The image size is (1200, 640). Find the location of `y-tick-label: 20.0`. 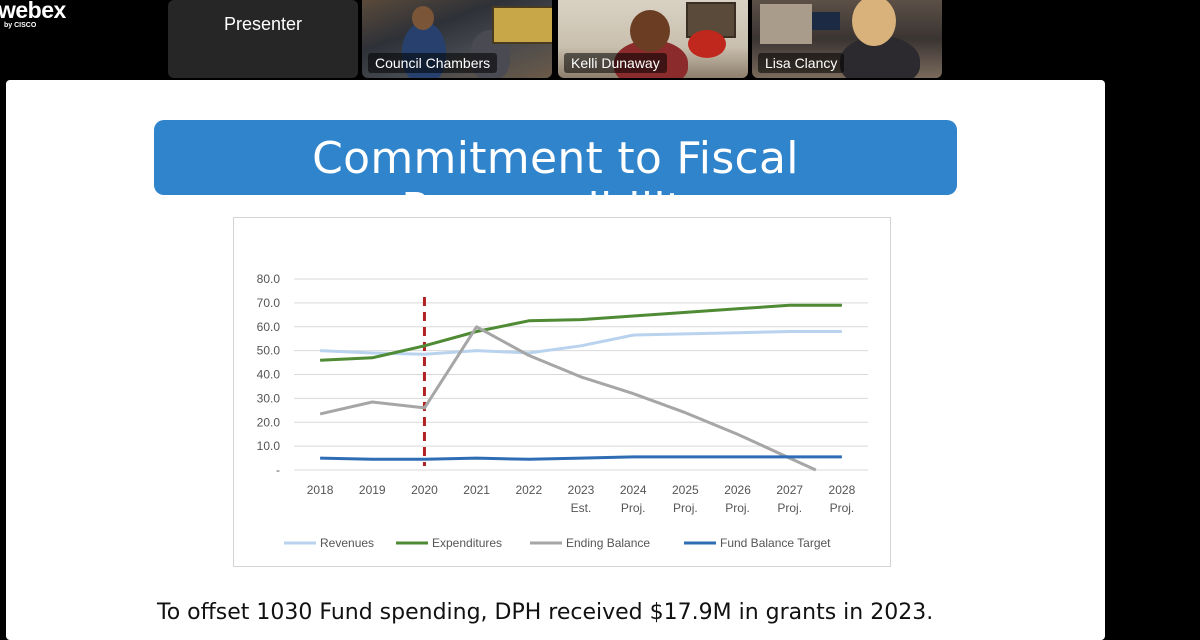

y-tick-label: 20.0 is located at coordinates (269, 422).